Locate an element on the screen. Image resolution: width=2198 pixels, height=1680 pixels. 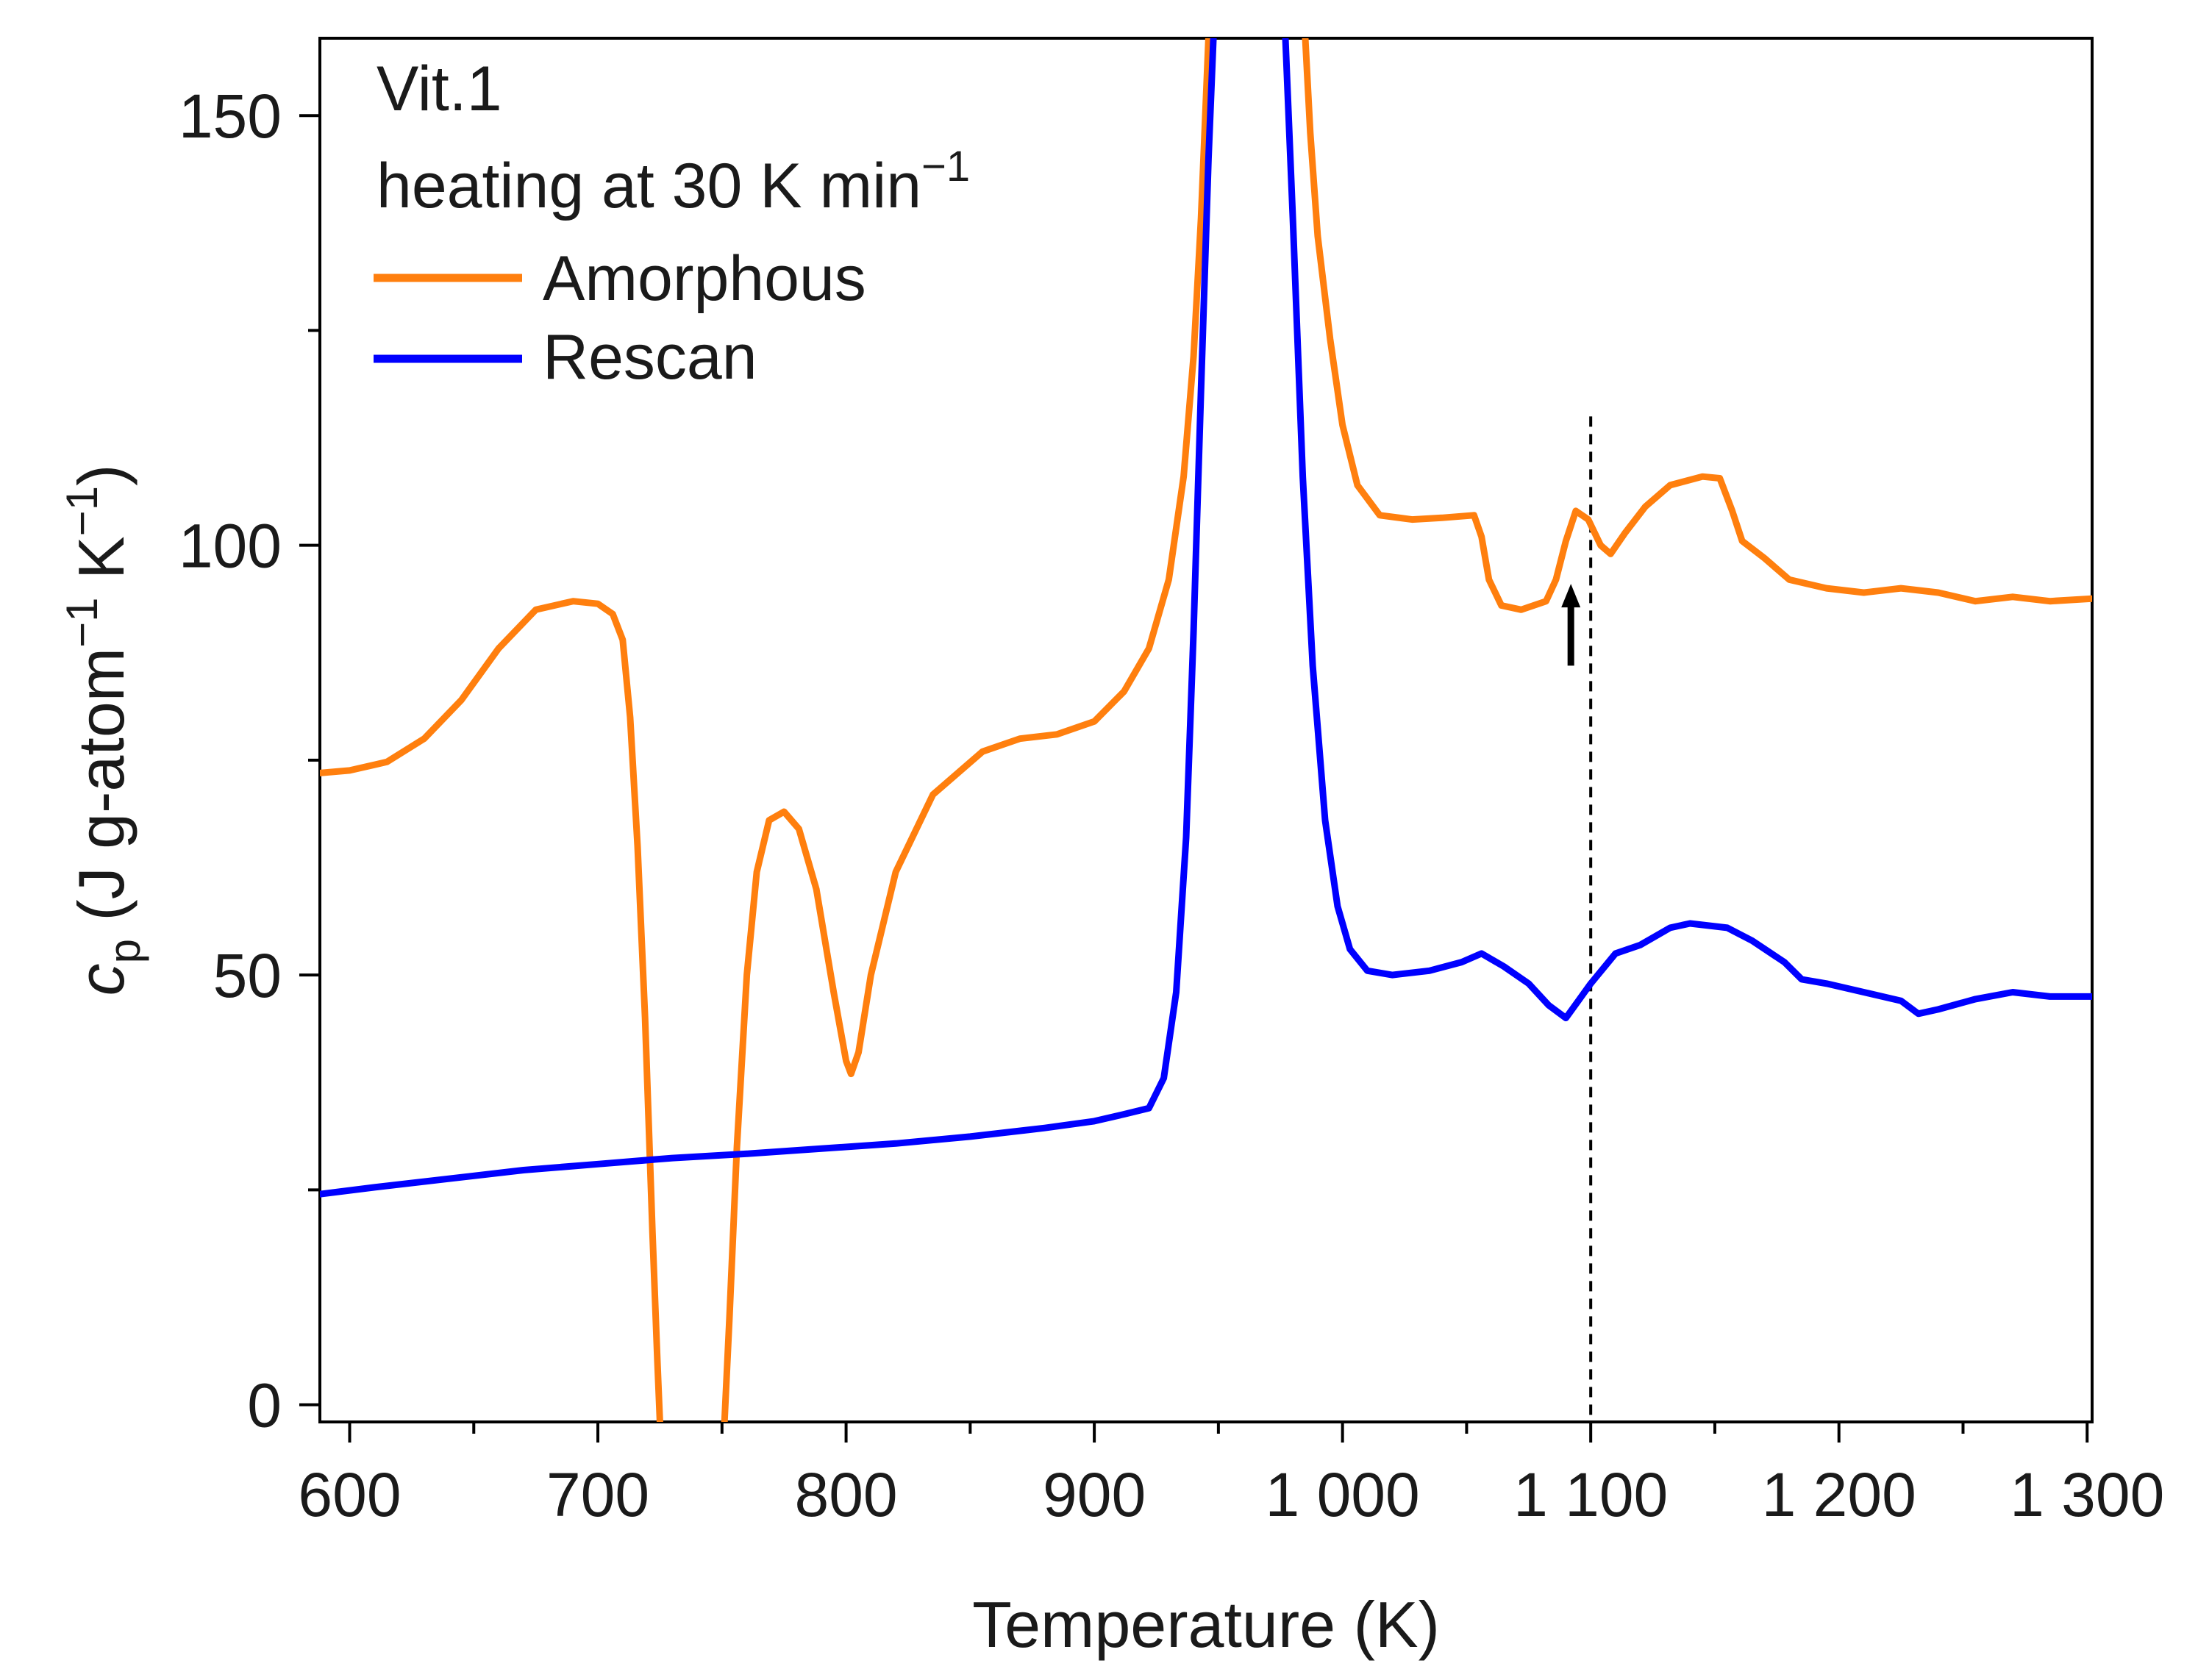
y-tick-label: 0 is located at coordinates (264, 1405).